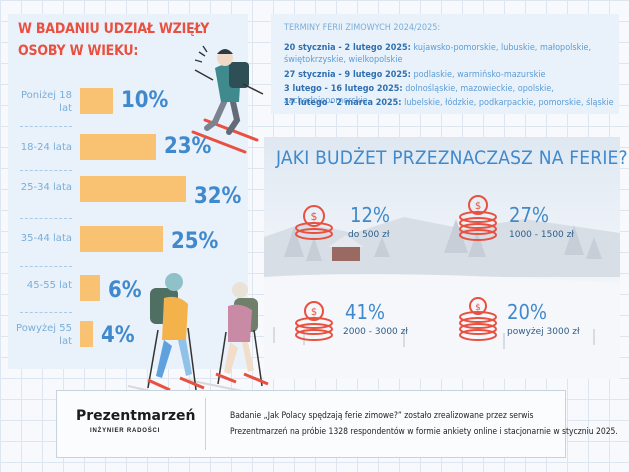  What do you see at coordinates (452, 158) in the screenshot?
I see `budget-title: JAKI BUDŻET PRZEZNACZASZ NA FERIE?` at bounding box center [452, 158].